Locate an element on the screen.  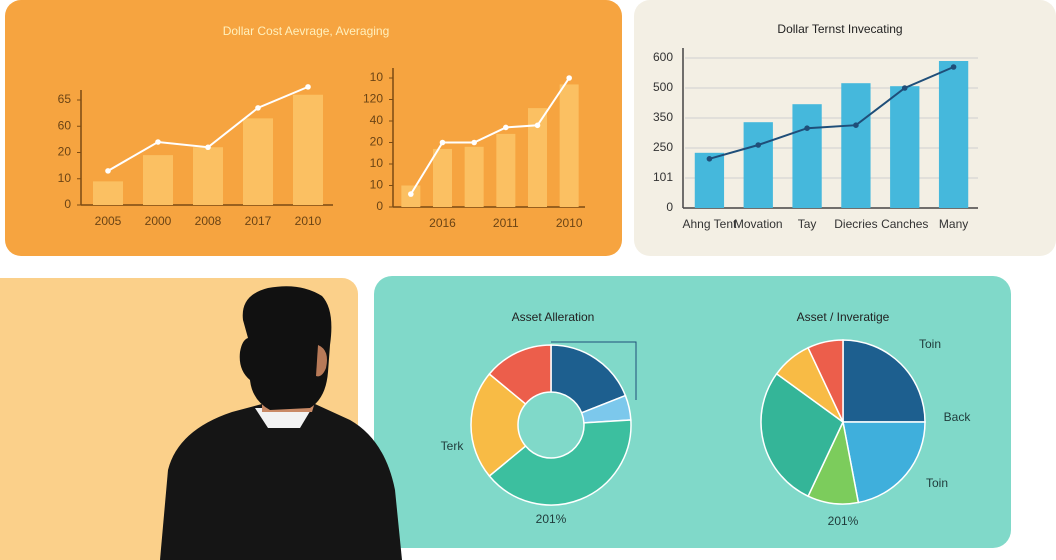
chart-title: Asset / Inveratige is located at coordinates (843, 317).